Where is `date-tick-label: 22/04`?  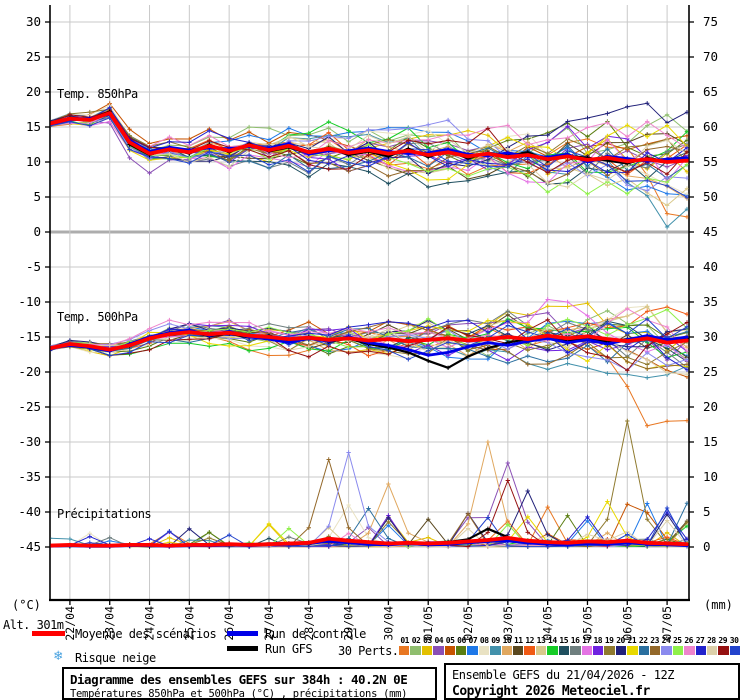 date-tick-label: 22/04 is located at coordinates (70, 623).